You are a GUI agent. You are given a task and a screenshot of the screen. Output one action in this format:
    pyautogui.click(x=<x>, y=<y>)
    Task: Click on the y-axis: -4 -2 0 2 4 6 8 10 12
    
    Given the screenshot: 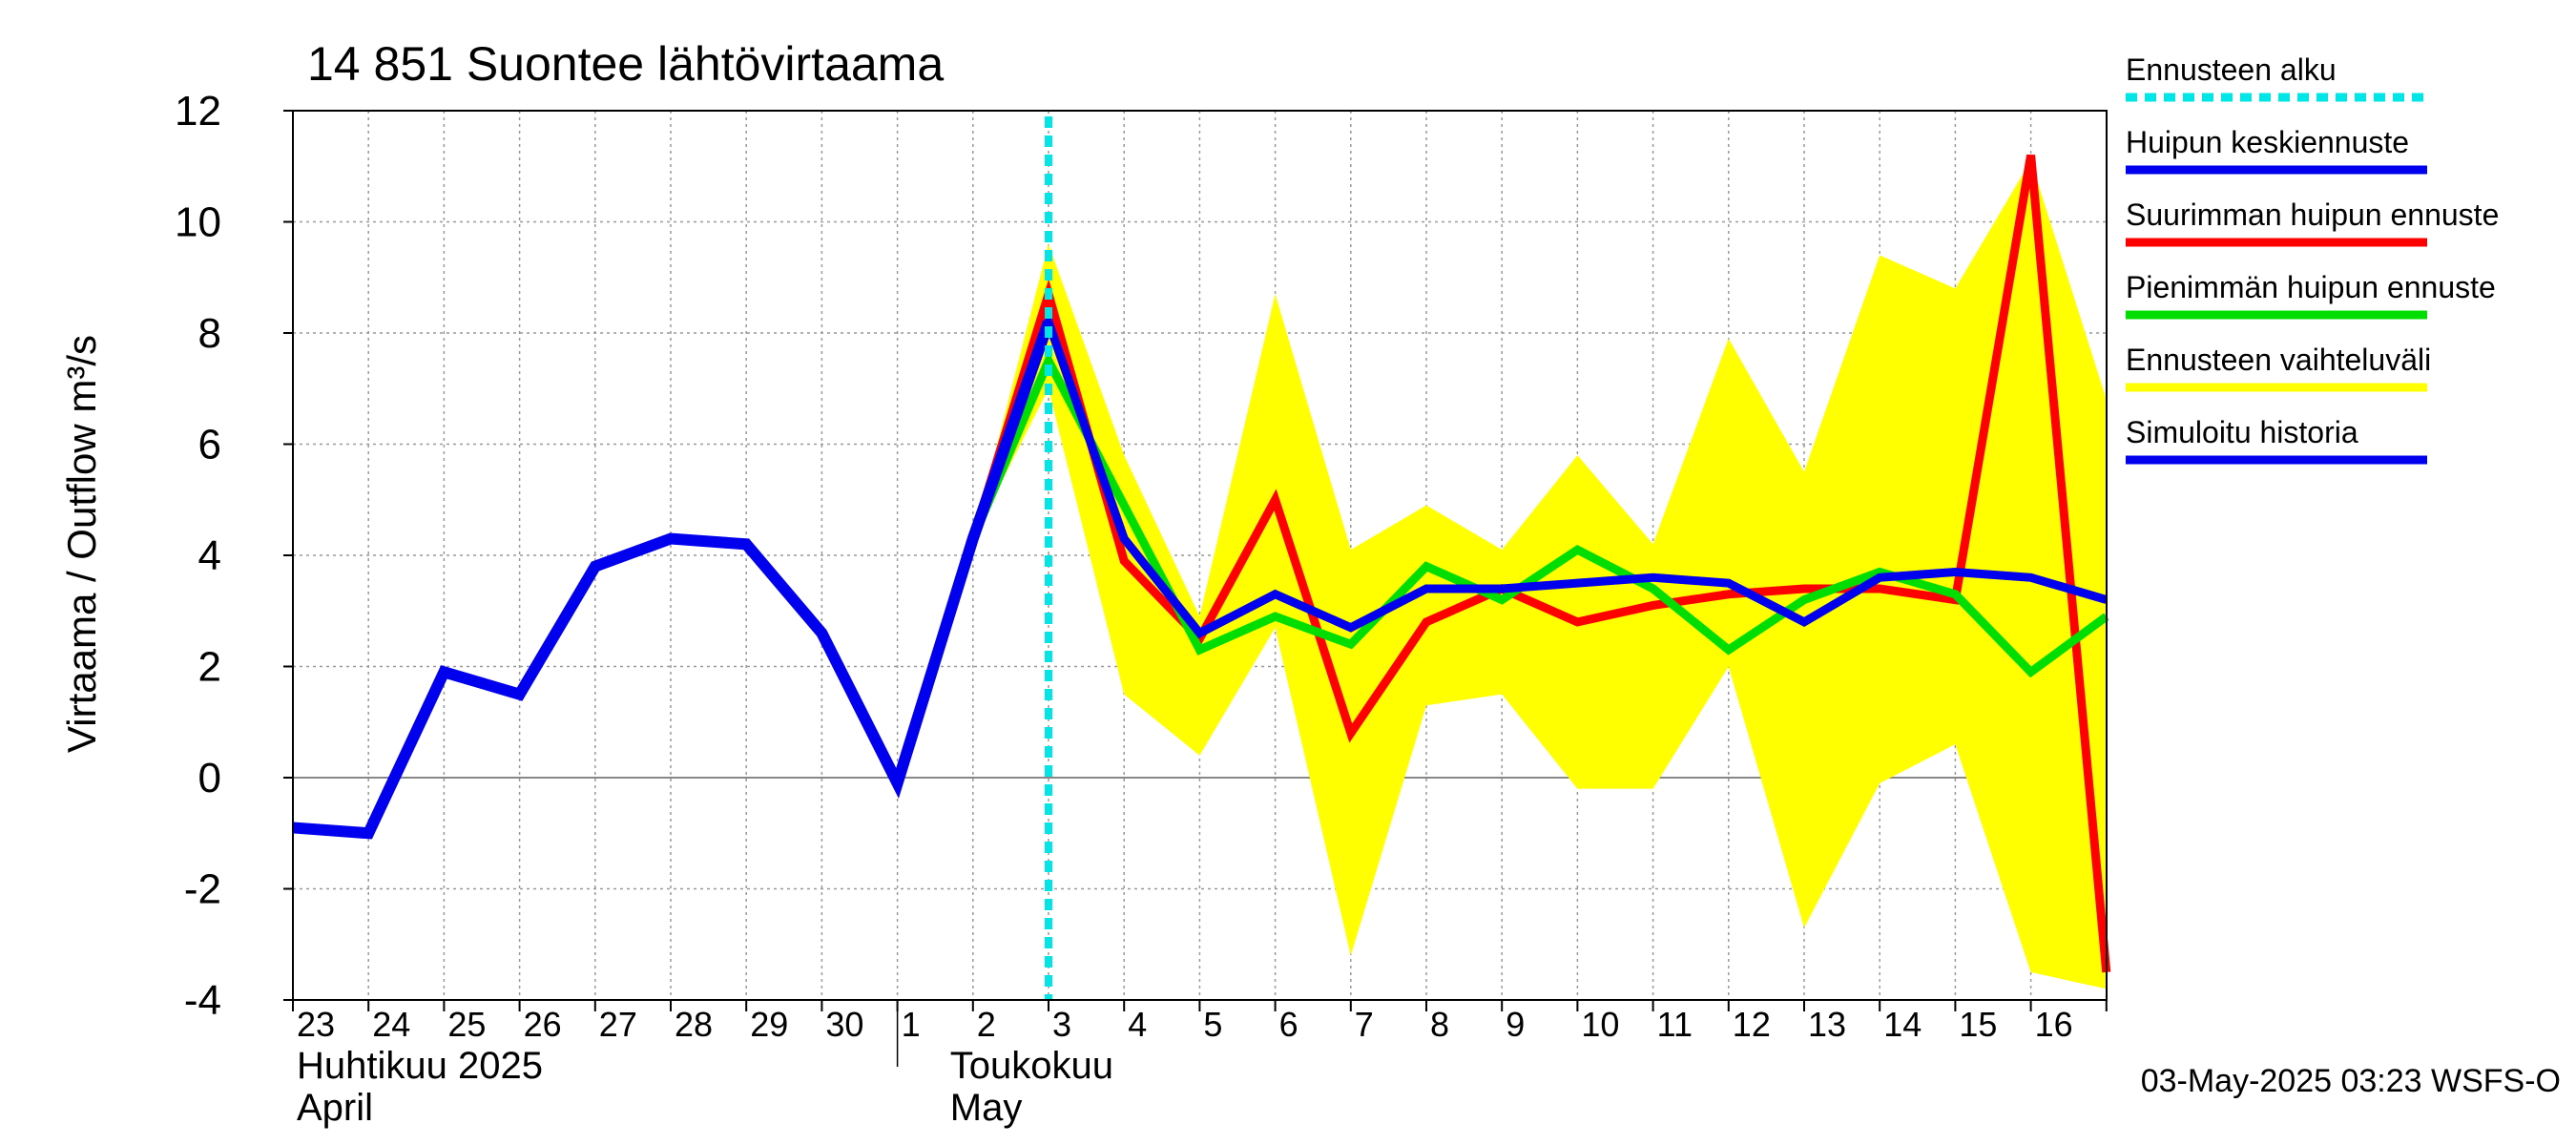 What is the action you would take?
    pyautogui.click(x=234, y=556)
    